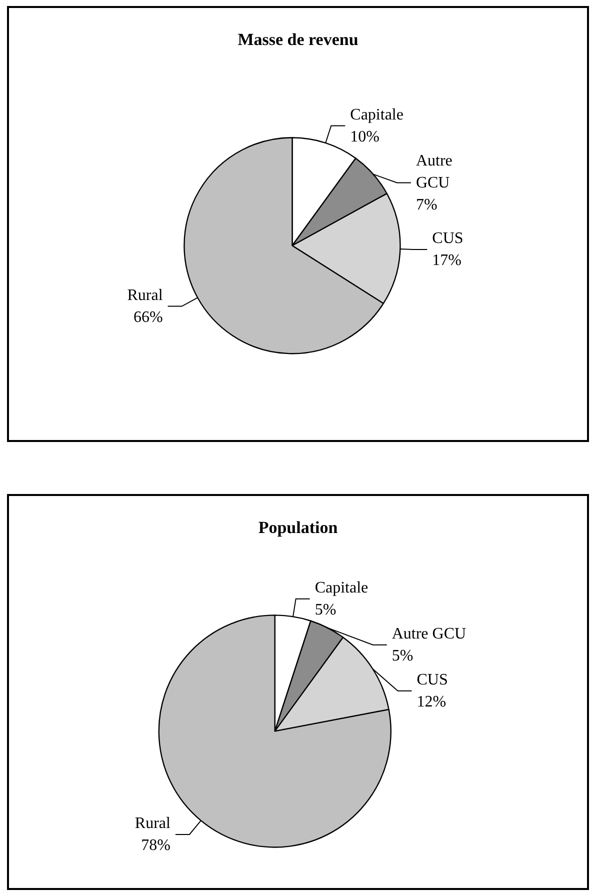 Image resolution: width=591 pixels, height=894 pixels. I want to click on data-label: 12%, so click(431, 701).